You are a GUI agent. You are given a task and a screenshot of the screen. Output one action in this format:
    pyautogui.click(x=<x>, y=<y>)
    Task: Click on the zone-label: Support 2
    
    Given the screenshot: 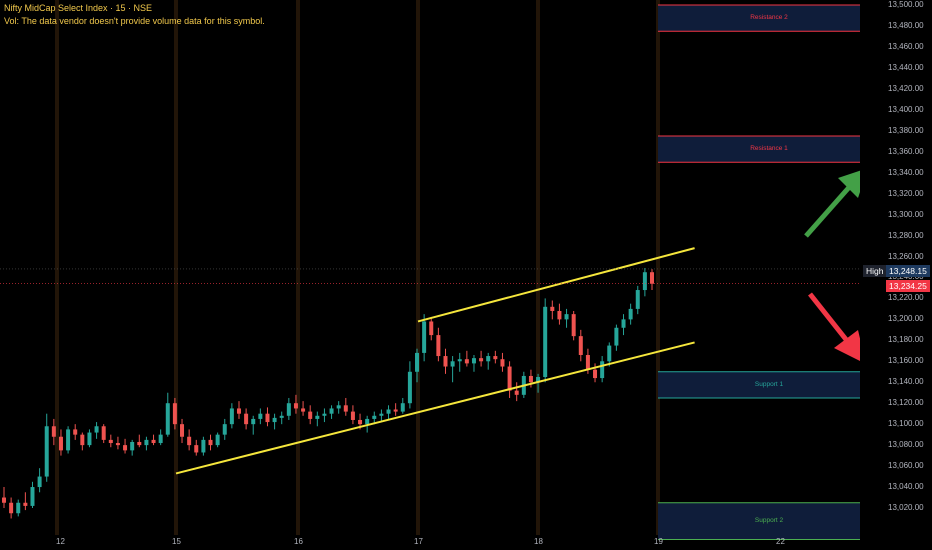 What is the action you would take?
    pyautogui.click(x=769, y=521)
    